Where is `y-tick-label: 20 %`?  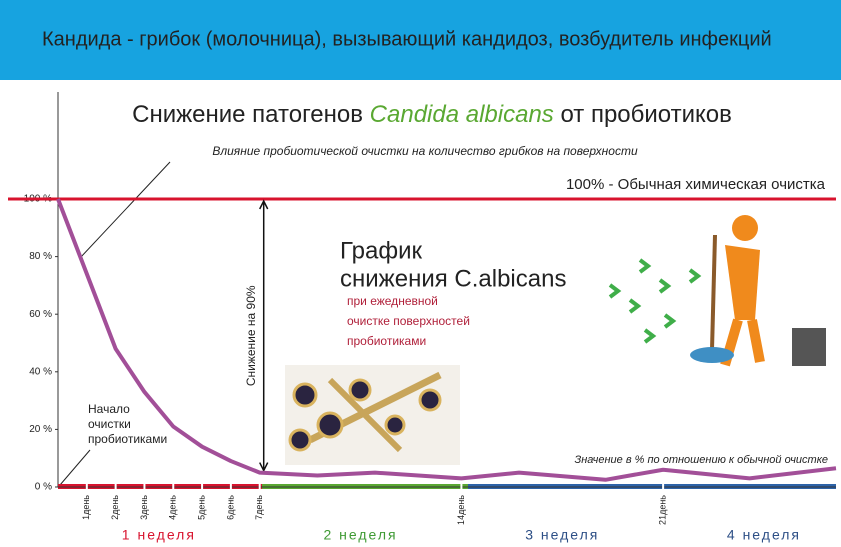
y-tick-label: 20 % is located at coordinates (40, 429).